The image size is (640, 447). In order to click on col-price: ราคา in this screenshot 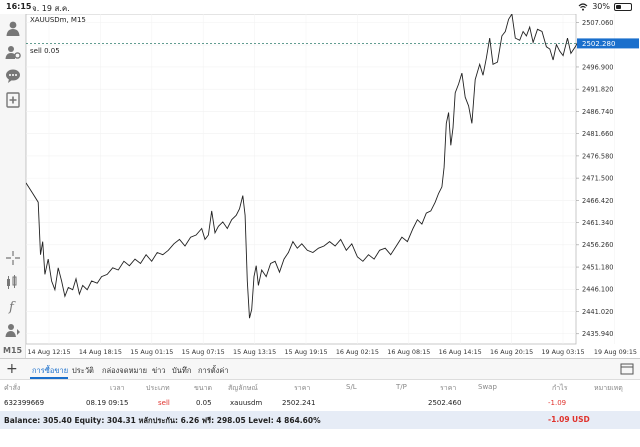, I will do `click(302, 388)`.